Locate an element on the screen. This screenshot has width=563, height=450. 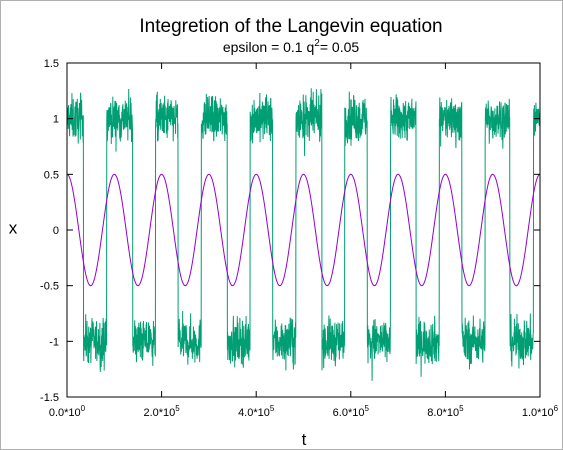
y-tick-label: 1 is located at coordinates (56, 120).